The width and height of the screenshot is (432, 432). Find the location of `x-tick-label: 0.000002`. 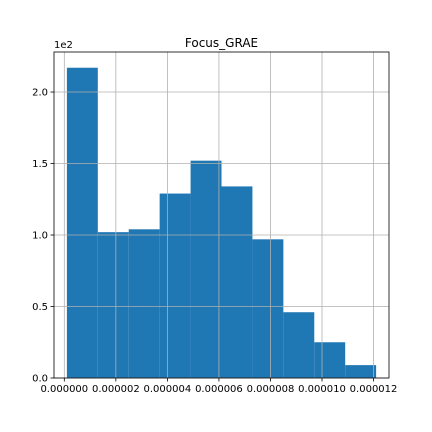

x-tick-label: 0.000002 is located at coordinates (116, 389).